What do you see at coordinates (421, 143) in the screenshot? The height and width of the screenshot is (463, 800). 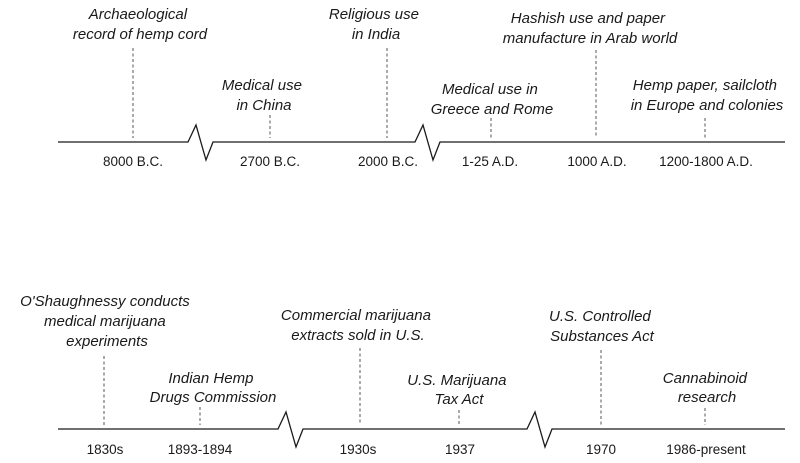 I see `timeline-axis-ancient` at bounding box center [421, 143].